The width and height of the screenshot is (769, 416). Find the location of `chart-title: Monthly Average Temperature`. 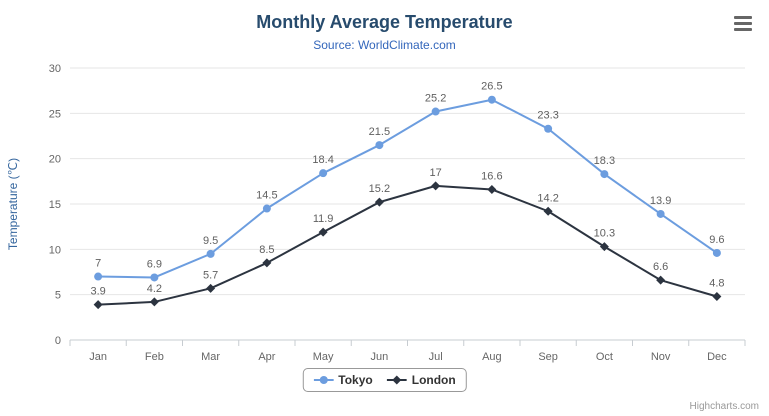

chart-title: Monthly Average Temperature is located at coordinates (384, 22).